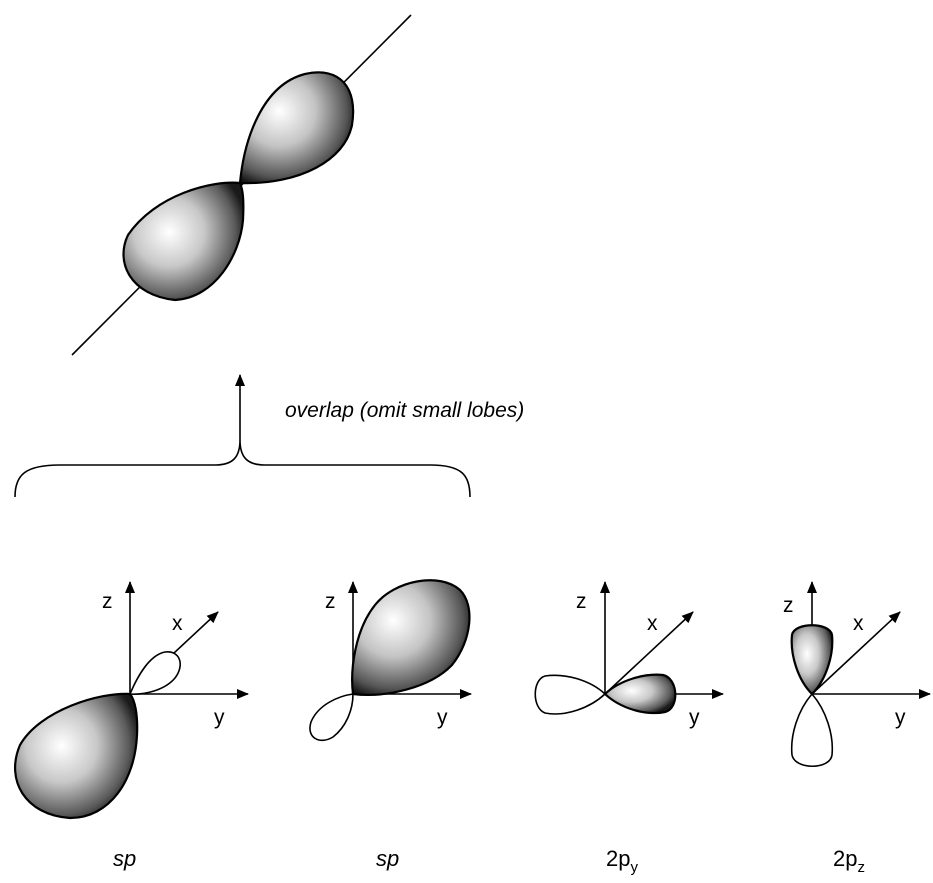 Image resolution: width=933 pixels, height=883 pixels. I want to click on orbital-sp-1: z x y sp, so click(131, 726).